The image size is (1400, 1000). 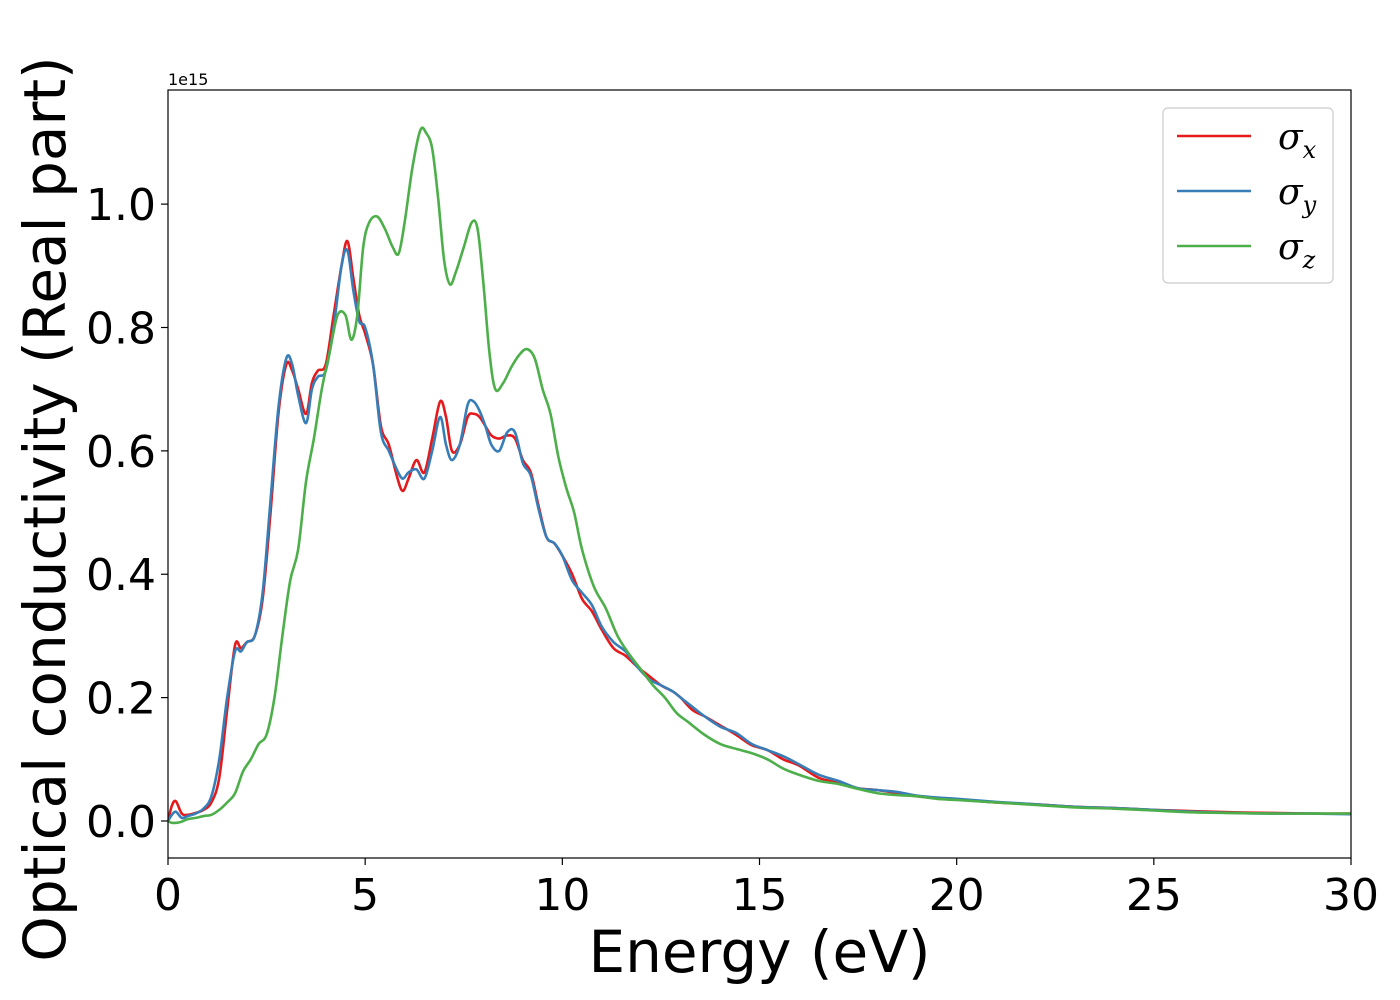 What do you see at coordinates (188, 79) in the screenshot?
I see `y-offset-label: 1e15` at bounding box center [188, 79].